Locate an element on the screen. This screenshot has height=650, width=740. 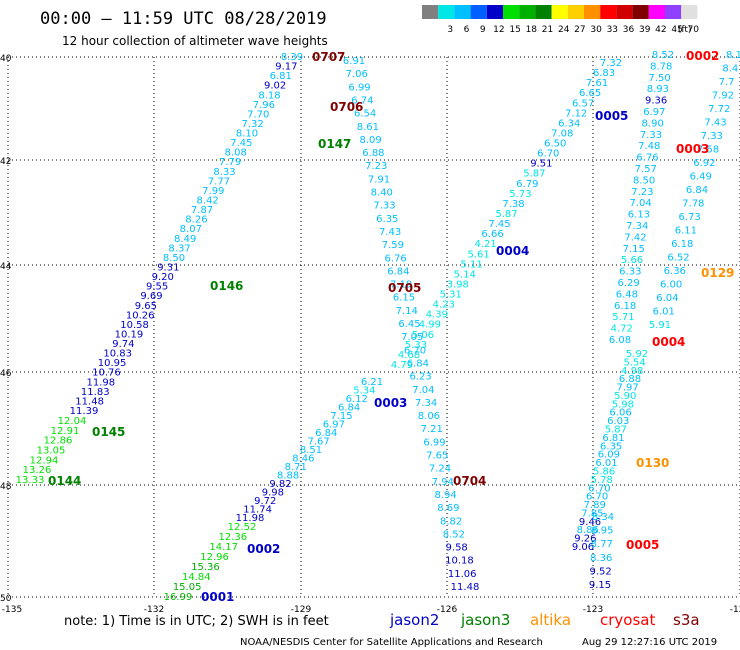
track-id-label: 0002 is located at coordinates (702, 56).